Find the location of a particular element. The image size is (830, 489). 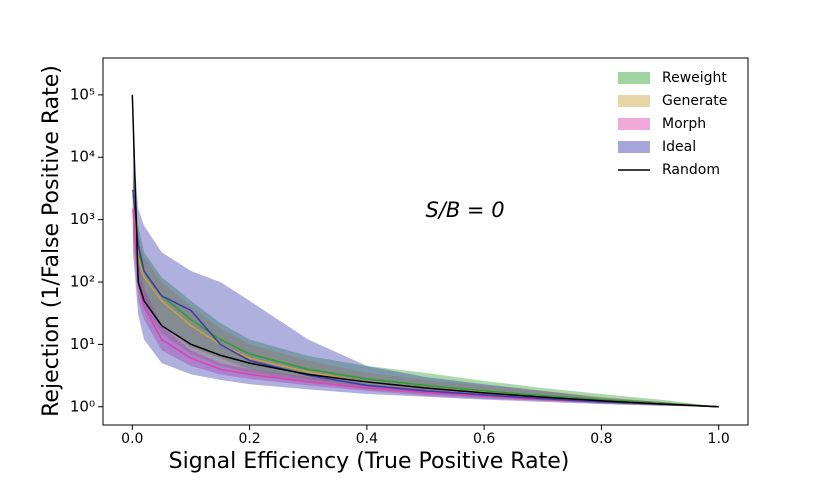

y-tick-label: 10¹ is located at coordinates (82, 344).